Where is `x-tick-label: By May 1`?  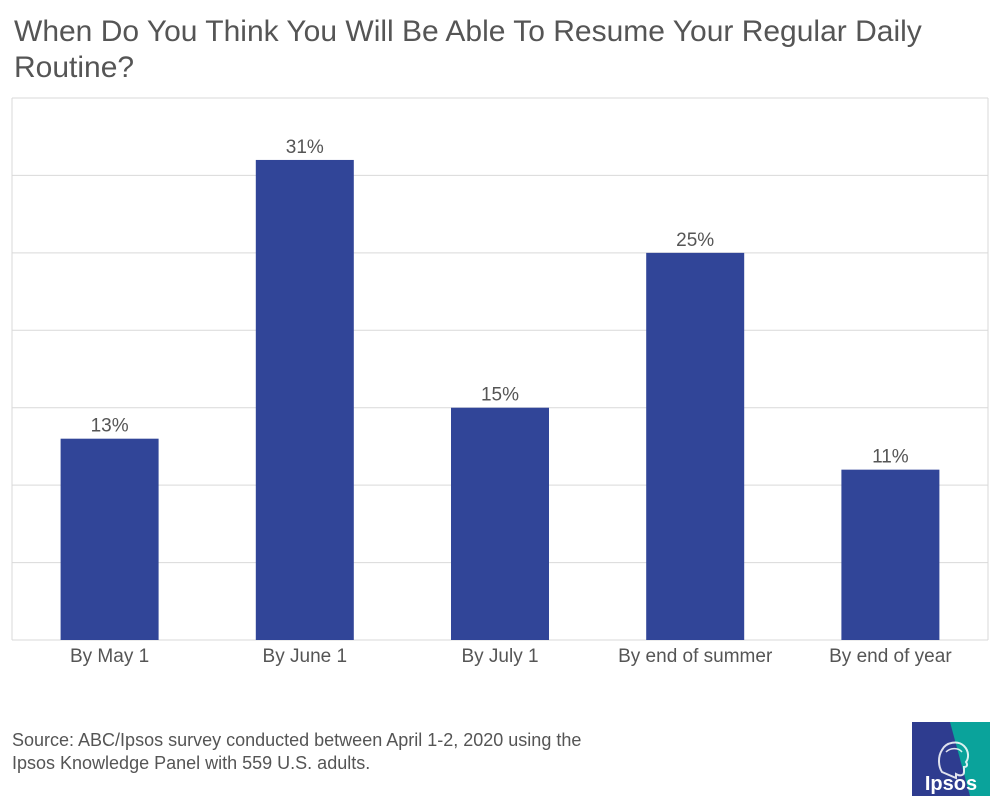
x-tick-label: By May 1 is located at coordinates (109, 656).